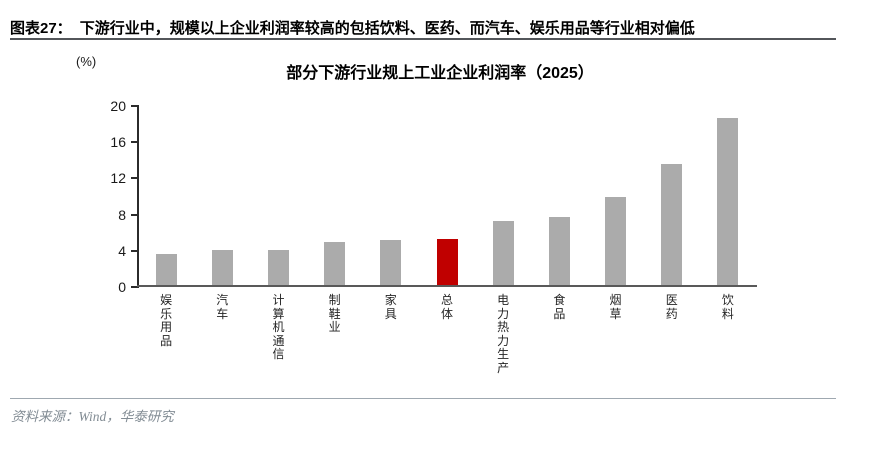  I want to click on y-axis-unit-label: (%), so click(86, 61).